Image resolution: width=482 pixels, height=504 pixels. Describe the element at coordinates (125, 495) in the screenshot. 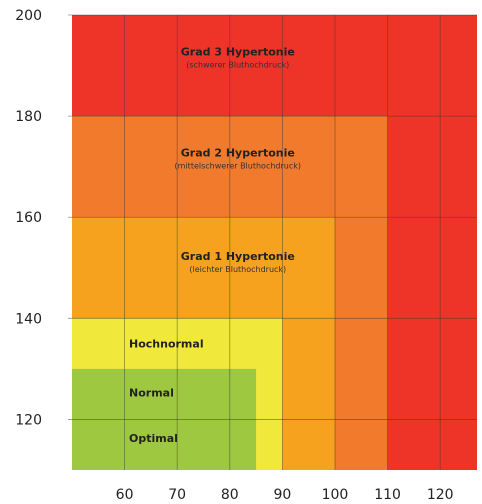

I see `x-tick-label: 60` at that location.